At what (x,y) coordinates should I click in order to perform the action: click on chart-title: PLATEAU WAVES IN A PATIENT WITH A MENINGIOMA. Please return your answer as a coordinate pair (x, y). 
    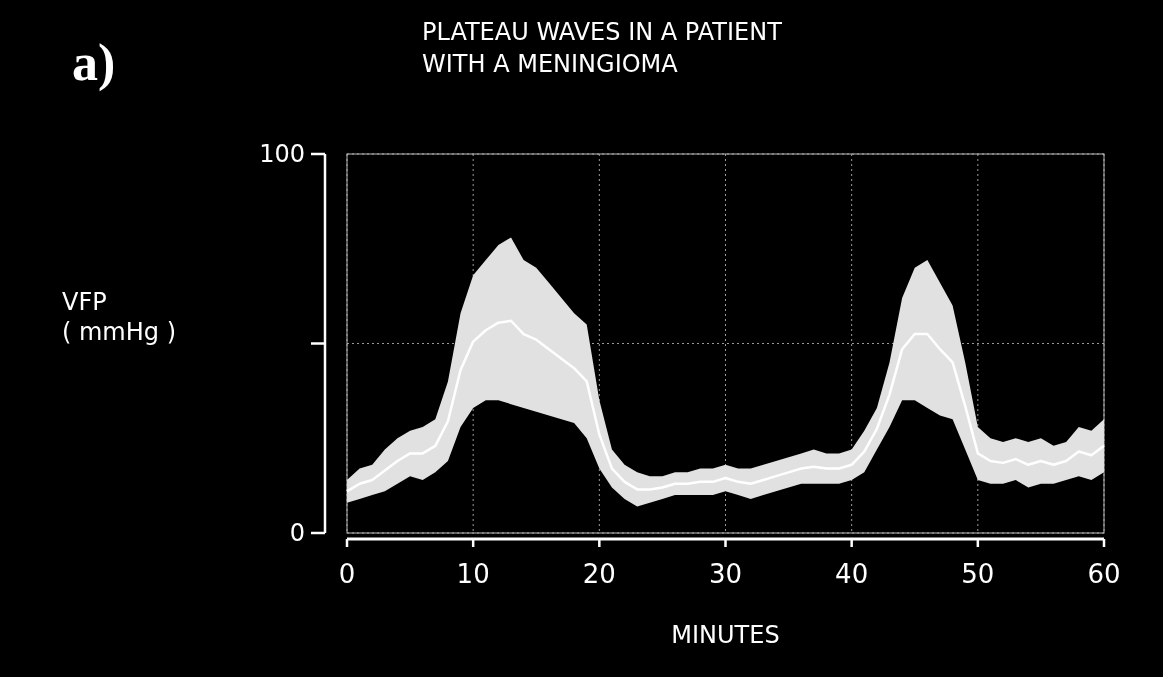
    Looking at the image, I should click on (602, 48).